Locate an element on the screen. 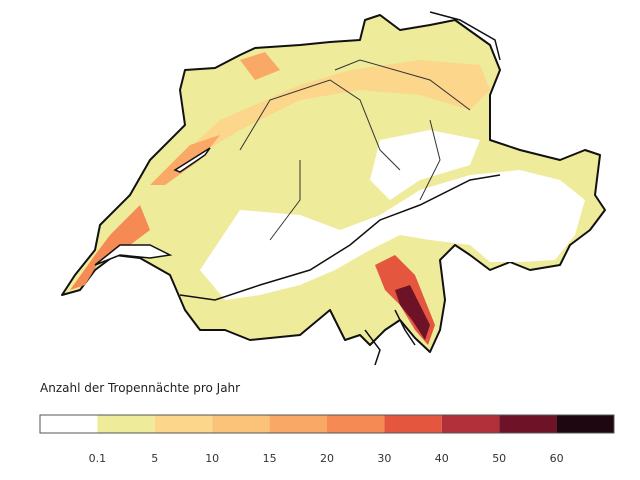 The width and height of the screenshot is (640, 480). lake-geneva is located at coordinates (133, 255).